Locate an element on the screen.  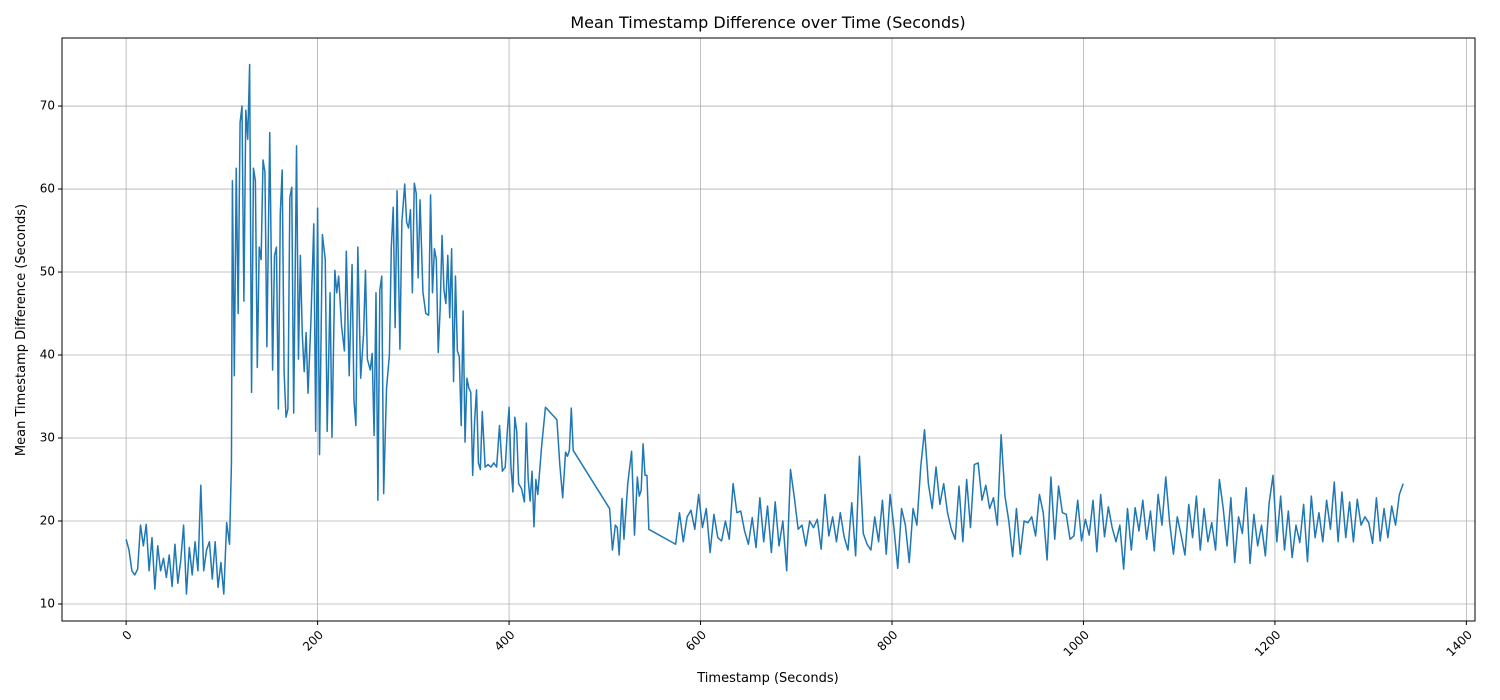
y-tick-label: 30 is located at coordinates (47, 438).